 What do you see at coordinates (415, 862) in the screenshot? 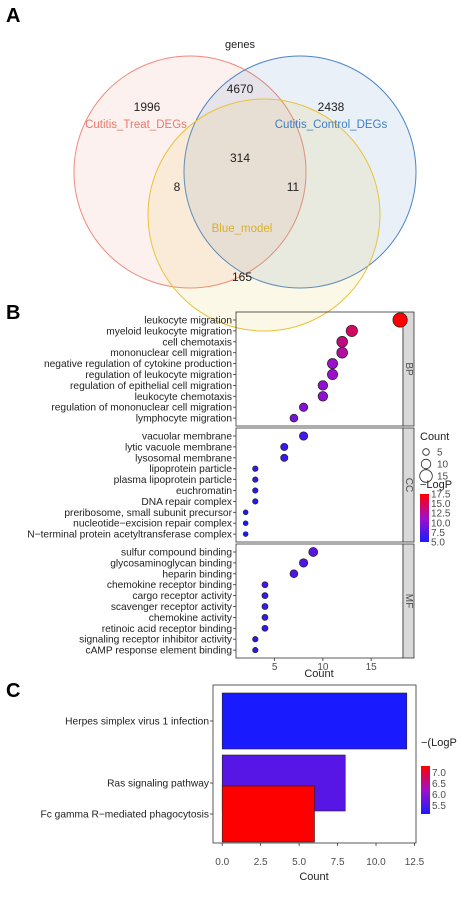
I see `bar-x-tick-label: 12.5` at bounding box center [415, 862].